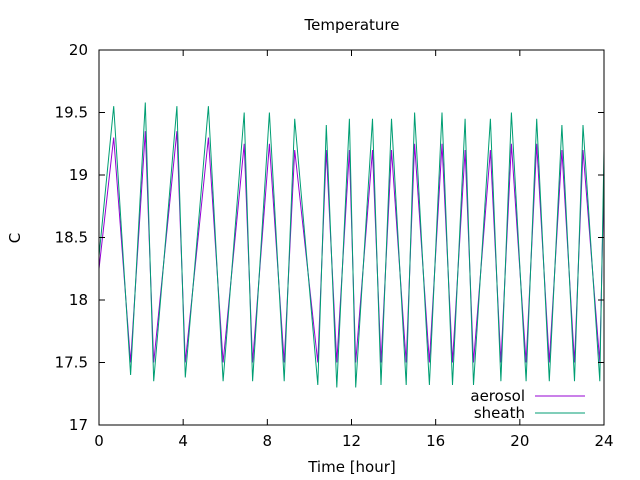  Describe the element at coordinates (99, 441) in the screenshot. I see `x-tick-label: 0` at that location.